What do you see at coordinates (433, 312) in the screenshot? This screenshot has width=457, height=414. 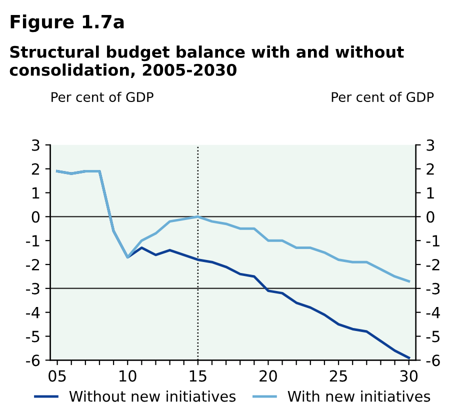 I see `y2-tick-label: -4` at bounding box center [433, 312].